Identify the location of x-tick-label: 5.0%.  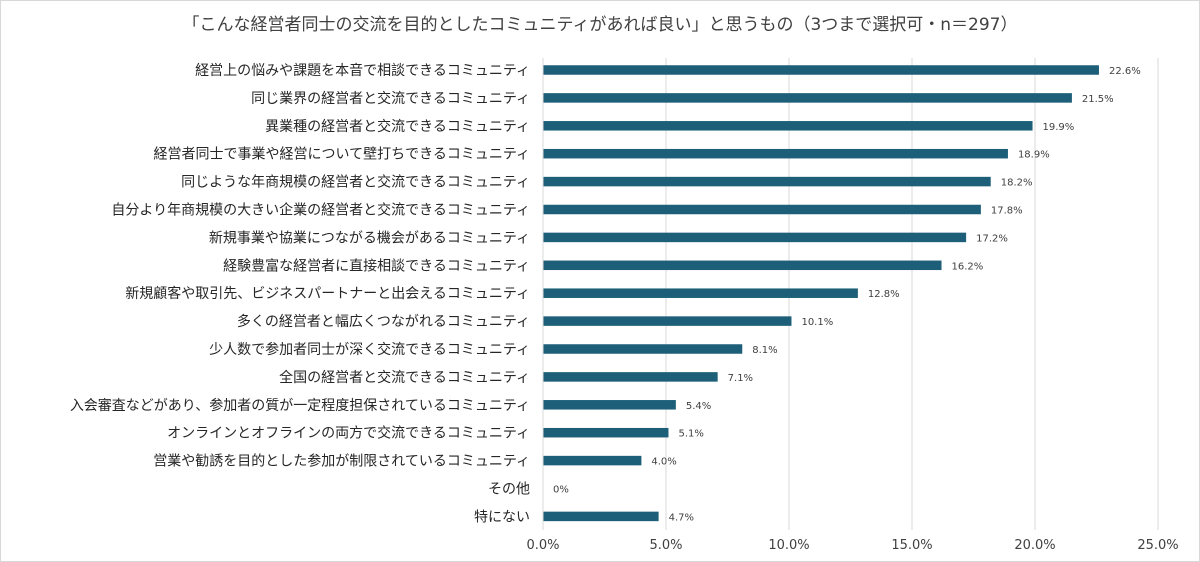
(665, 545).